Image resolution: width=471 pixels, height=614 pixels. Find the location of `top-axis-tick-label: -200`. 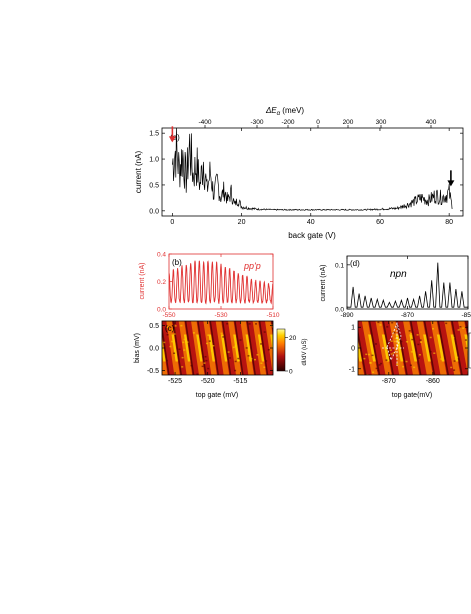

top-axis-tick-label: -200 is located at coordinates (287, 122).